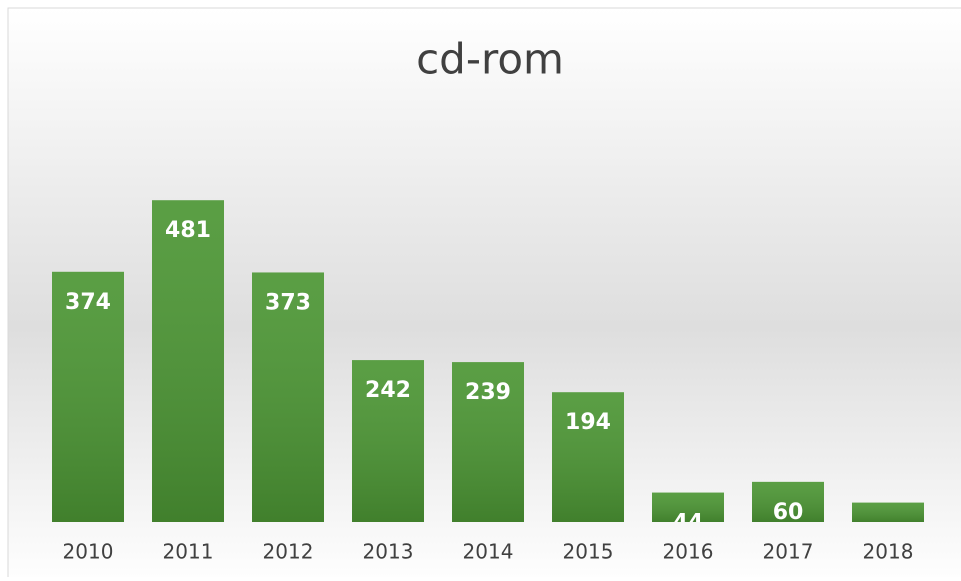 The image size is (961, 581). Describe the element at coordinates (88, 302) in the screenshot. I see `value-label: 374` at that location.